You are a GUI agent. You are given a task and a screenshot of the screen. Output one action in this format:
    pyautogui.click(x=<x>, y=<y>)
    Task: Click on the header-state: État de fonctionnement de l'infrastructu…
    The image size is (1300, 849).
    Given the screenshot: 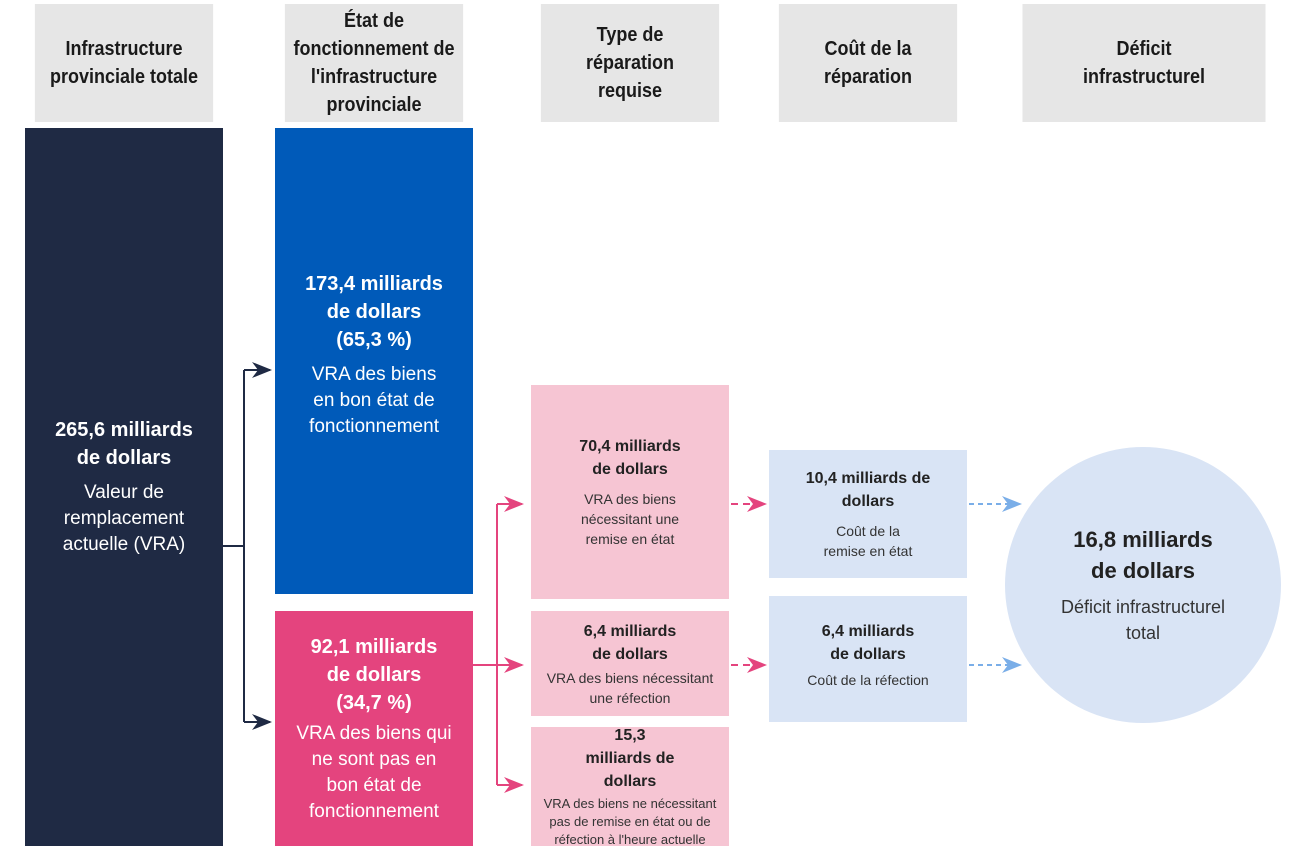 What is the action you would take?
    pyautogui.click(x=374, y=63)
    